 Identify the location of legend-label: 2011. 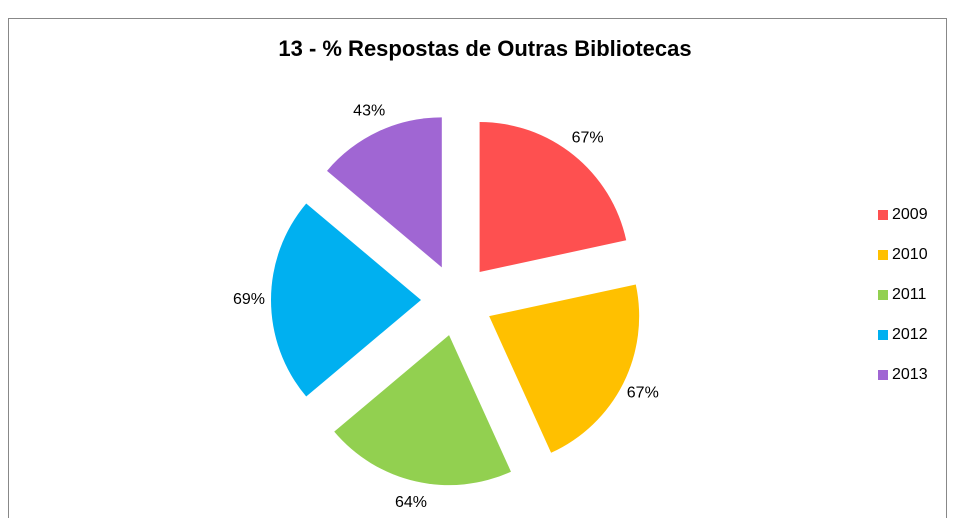
(909, 294).